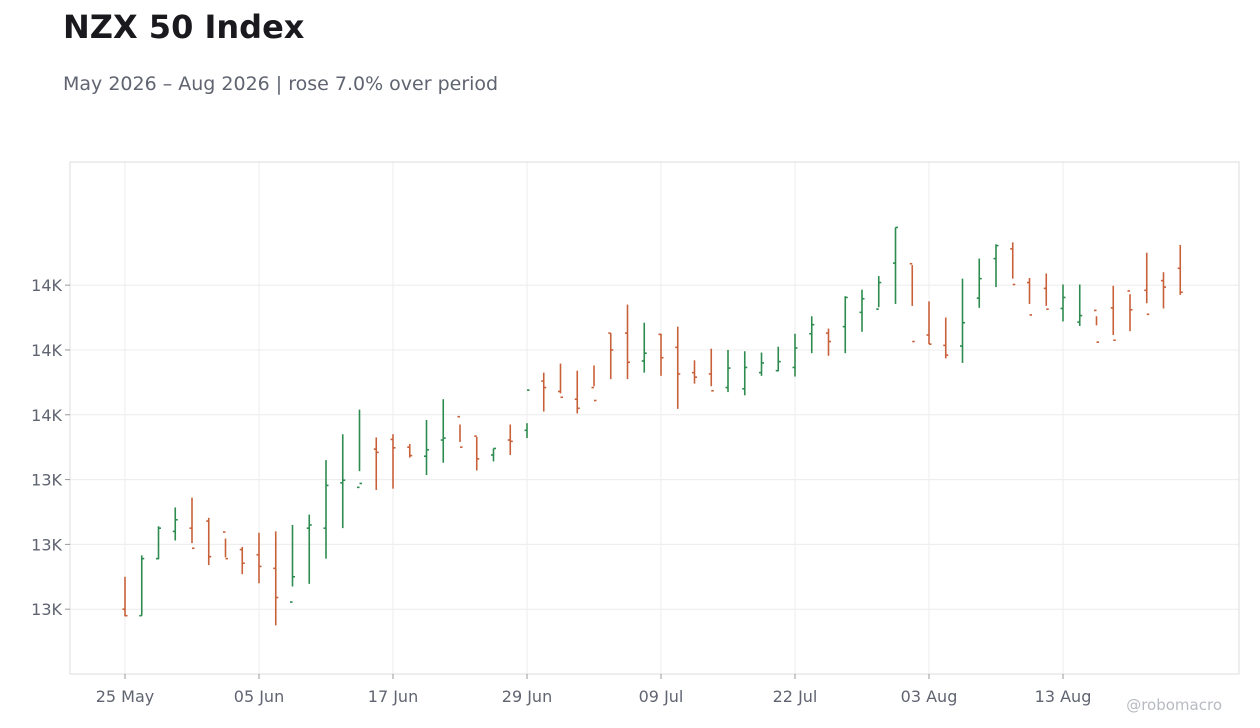 The image size is (1260, 728). I want to click on y-axis: 13K 13K 13K 14K 14K 14K, so click(50, 447).